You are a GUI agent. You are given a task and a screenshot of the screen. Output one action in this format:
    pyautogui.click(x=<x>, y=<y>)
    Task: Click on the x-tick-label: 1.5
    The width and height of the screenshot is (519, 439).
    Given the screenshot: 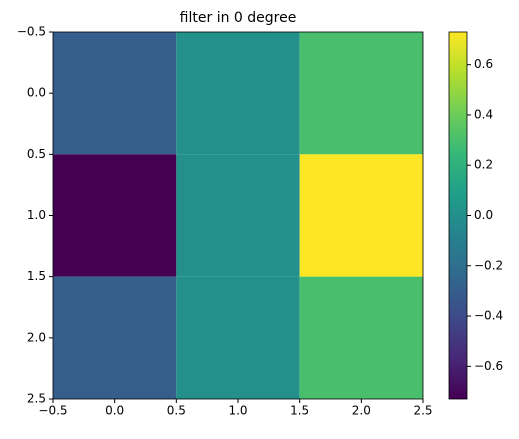 What is the action you would take?
    pyautogui.click(x=299, y=411)
    